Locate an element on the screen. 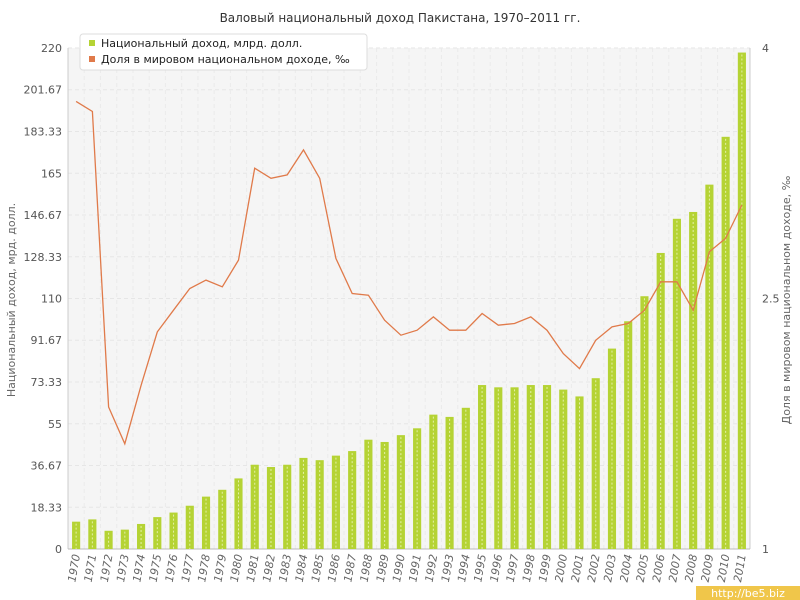 Image resolution: width=800 pixels, height=600 pixels. x-tick: 2006 is located at coordinates (659, 568).